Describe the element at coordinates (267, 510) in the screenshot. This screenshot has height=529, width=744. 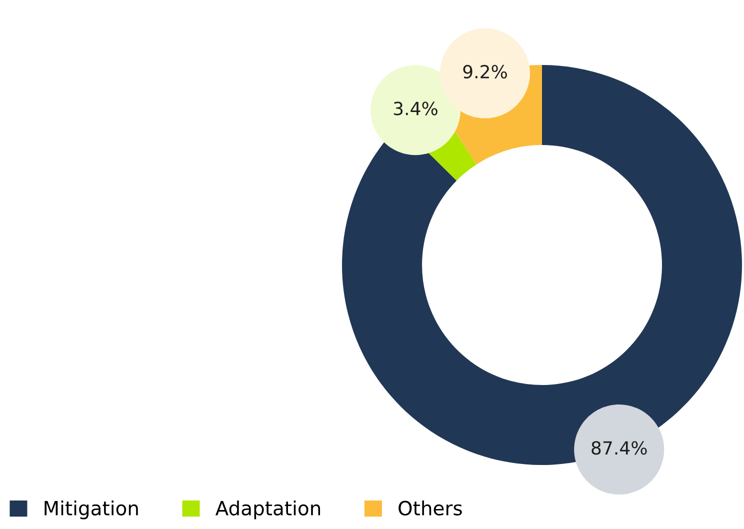
I see `legend-label: Adaptation` at that location.